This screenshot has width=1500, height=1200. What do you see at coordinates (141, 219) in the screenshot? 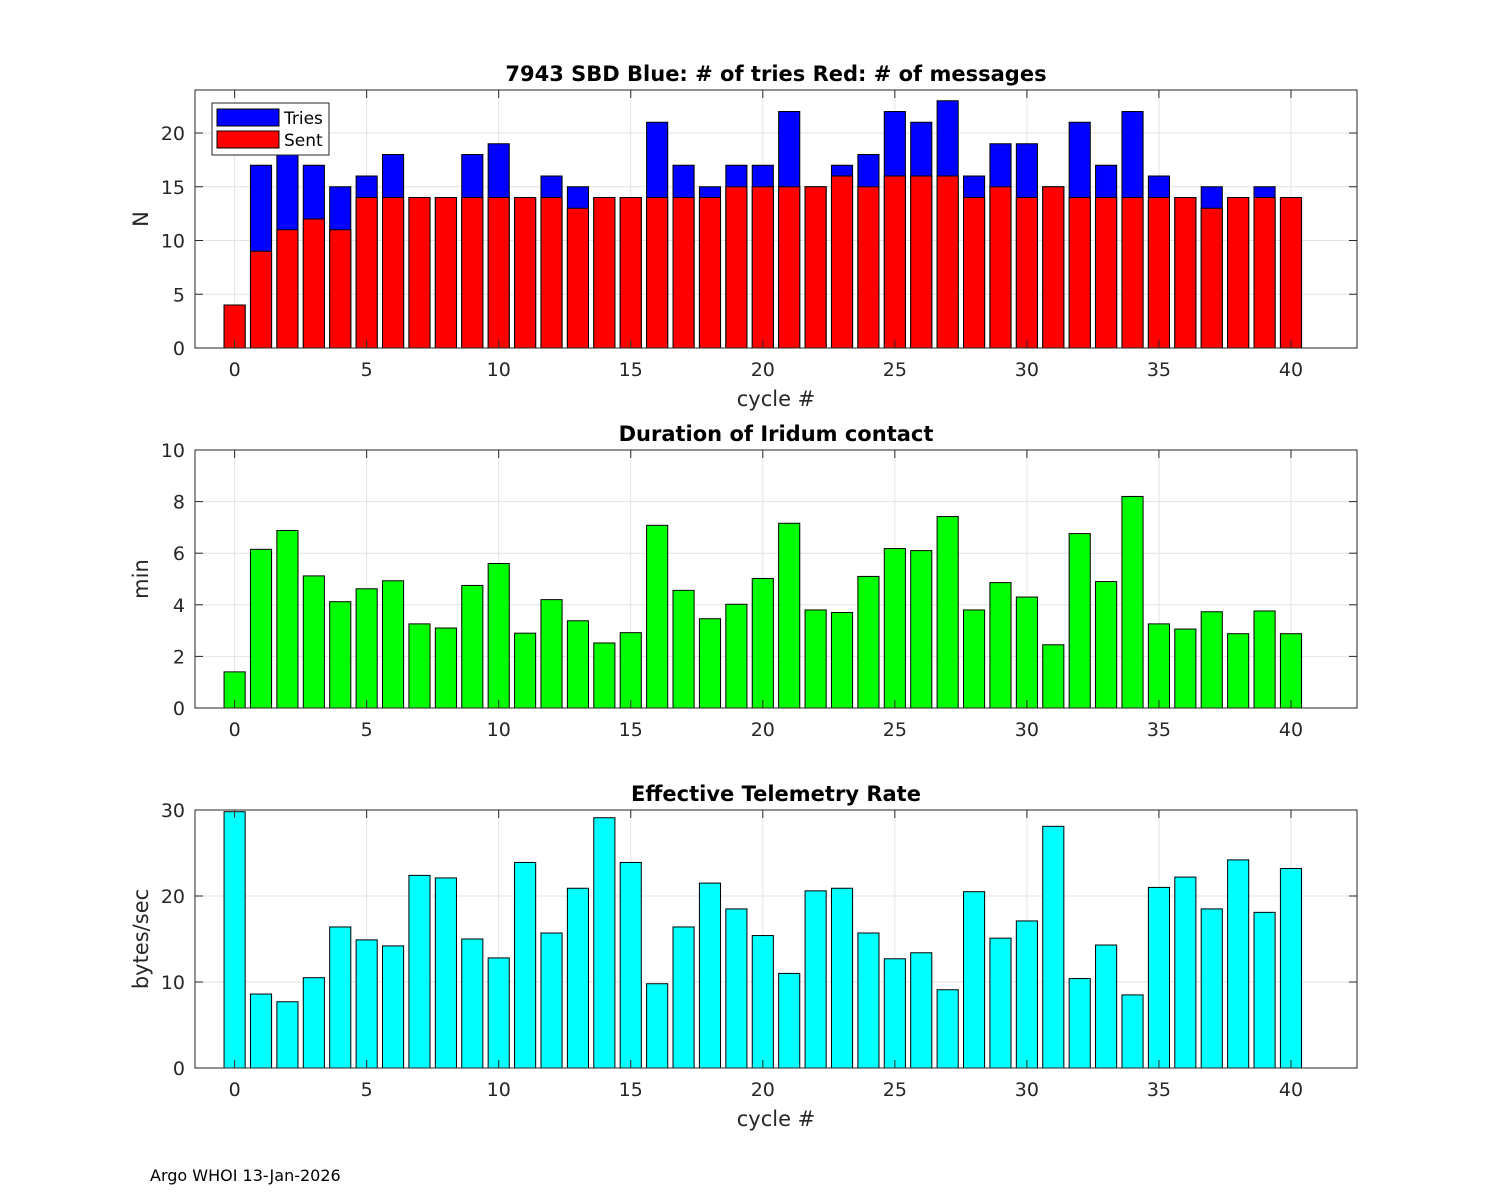
I see `y-axis-label: N` at bounding box center [141, 219].